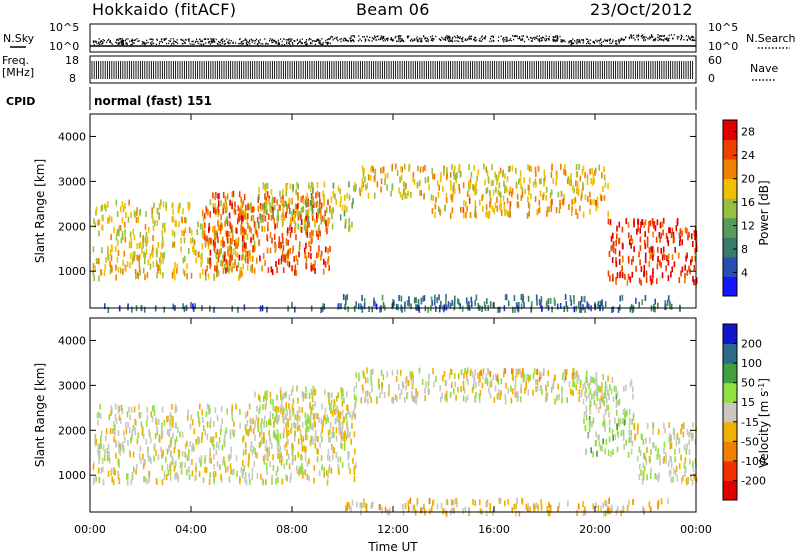 The image size is (800, 554). Describe the element at coordinates (393, 38) in the screenshot. I see `noise-strip-frame` at that location.